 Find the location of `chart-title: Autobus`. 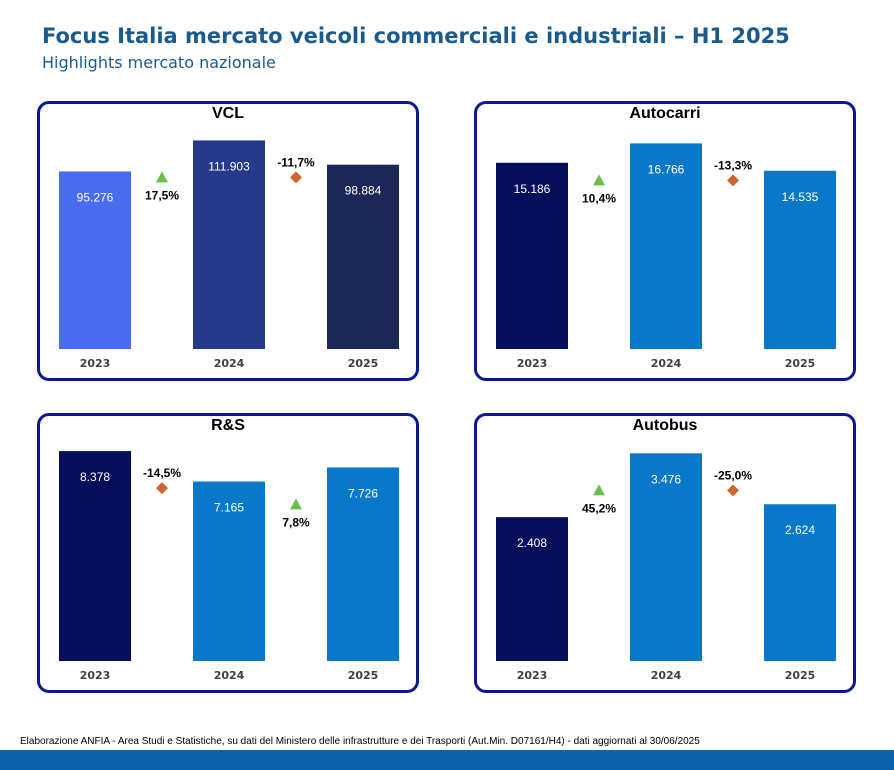

chart-title: Autobus is located at coordinates (665, 425).